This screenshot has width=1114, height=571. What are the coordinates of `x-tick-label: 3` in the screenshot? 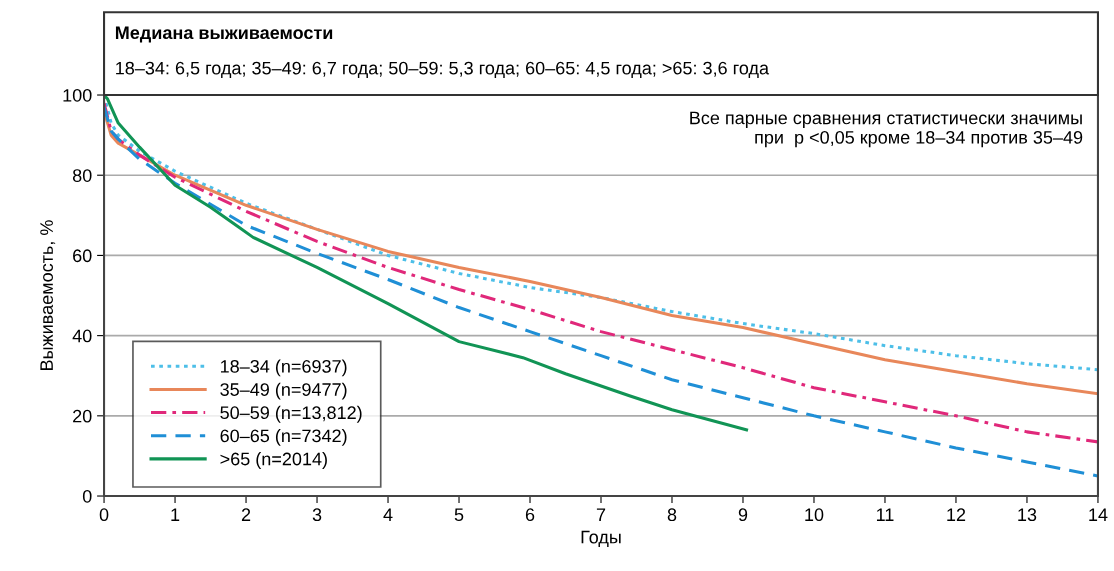 It's located at (317, 515).